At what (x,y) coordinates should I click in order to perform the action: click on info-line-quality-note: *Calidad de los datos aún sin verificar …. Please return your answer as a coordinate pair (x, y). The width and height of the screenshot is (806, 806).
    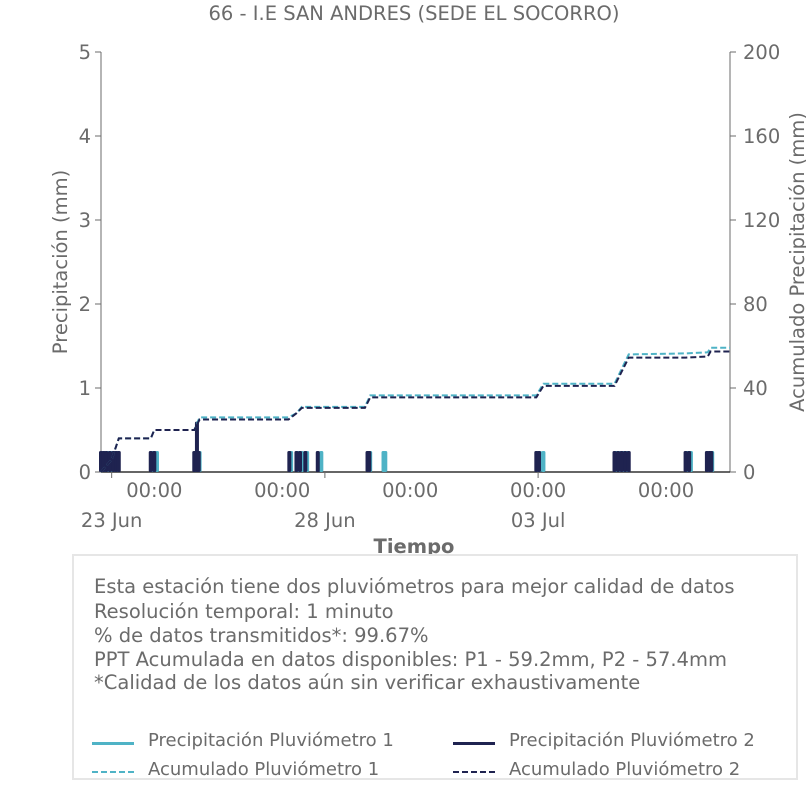
    Looking at the image, I should click on (367, 682).